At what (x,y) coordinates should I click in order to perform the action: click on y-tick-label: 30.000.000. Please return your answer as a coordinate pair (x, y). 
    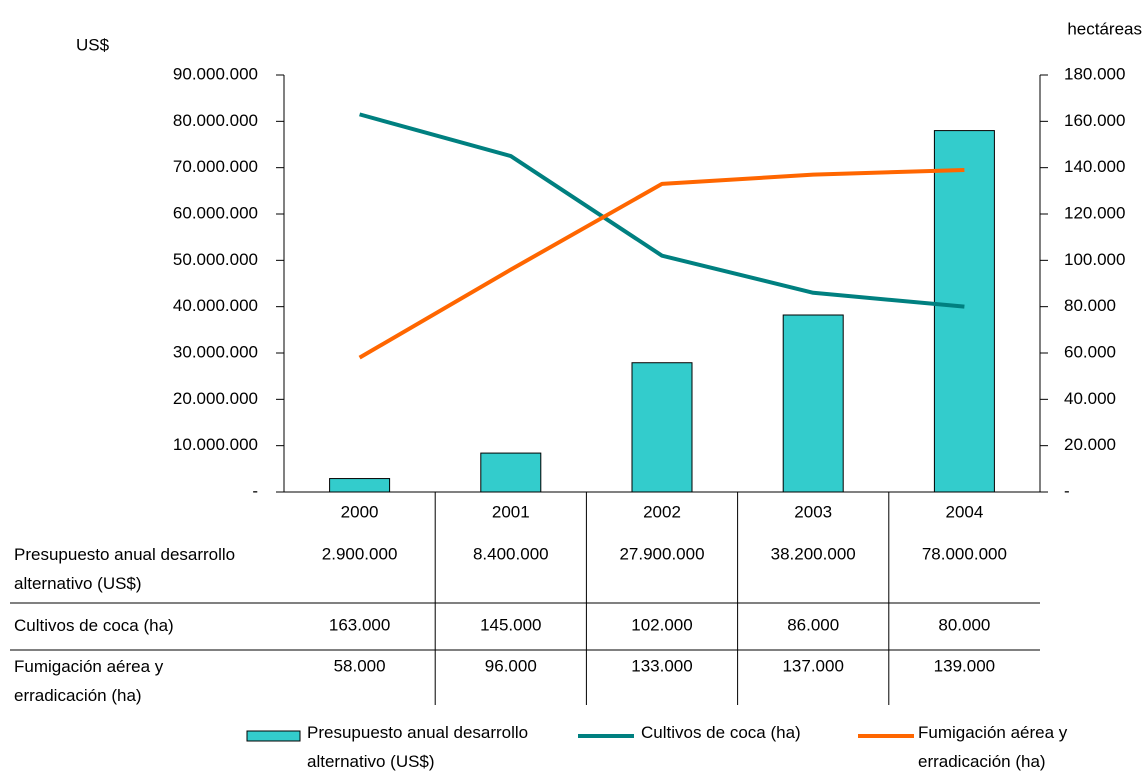
    Looking at the image, I should click on (215, 351).